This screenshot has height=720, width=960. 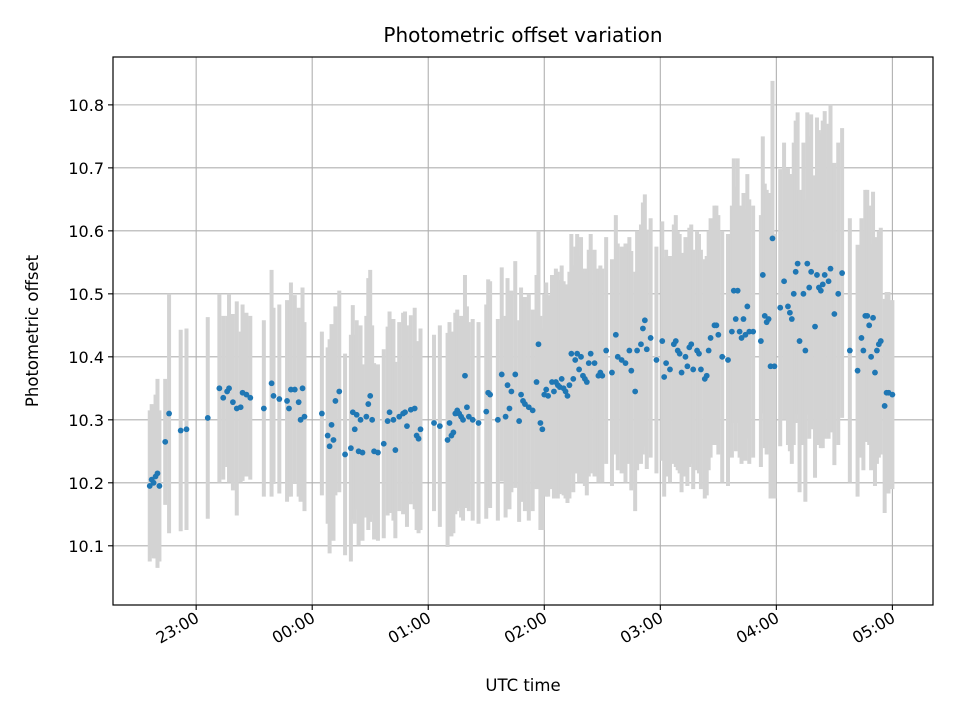 What do you see at coordinates (86, 231) in the screenshot?
I see `y-tick-label: 10.6` at bounding box center [86, 231].